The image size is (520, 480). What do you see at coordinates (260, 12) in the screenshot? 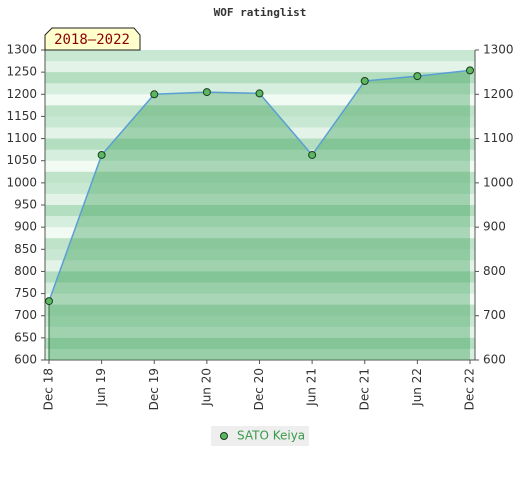
I see `chart-title: WOF ratinglist` at bounding box center [260, 12].